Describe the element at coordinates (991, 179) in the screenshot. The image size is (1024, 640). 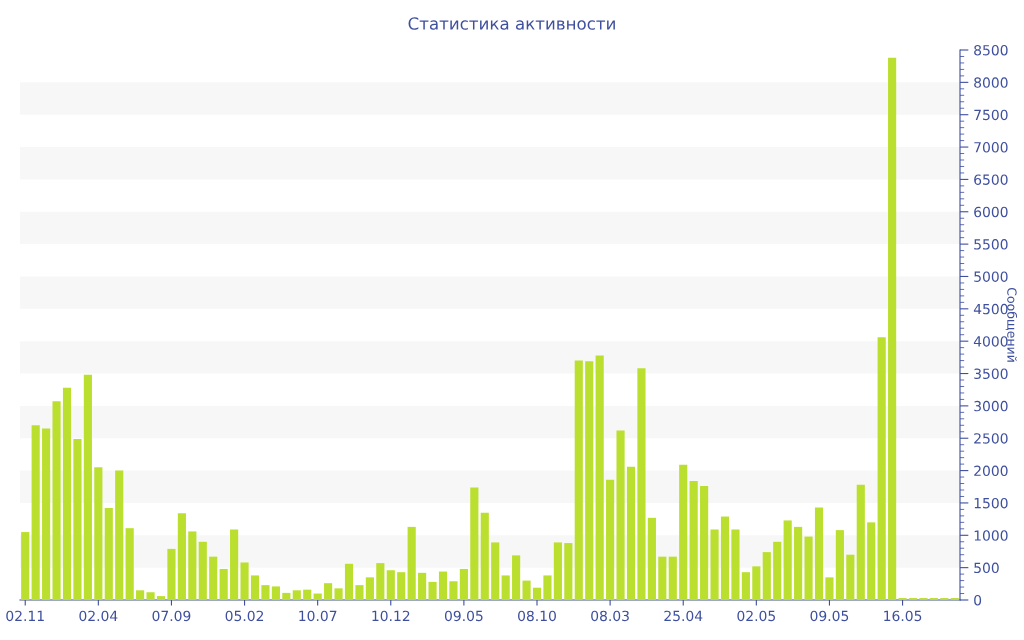
I see `y-tick-label: 6500` at that location.